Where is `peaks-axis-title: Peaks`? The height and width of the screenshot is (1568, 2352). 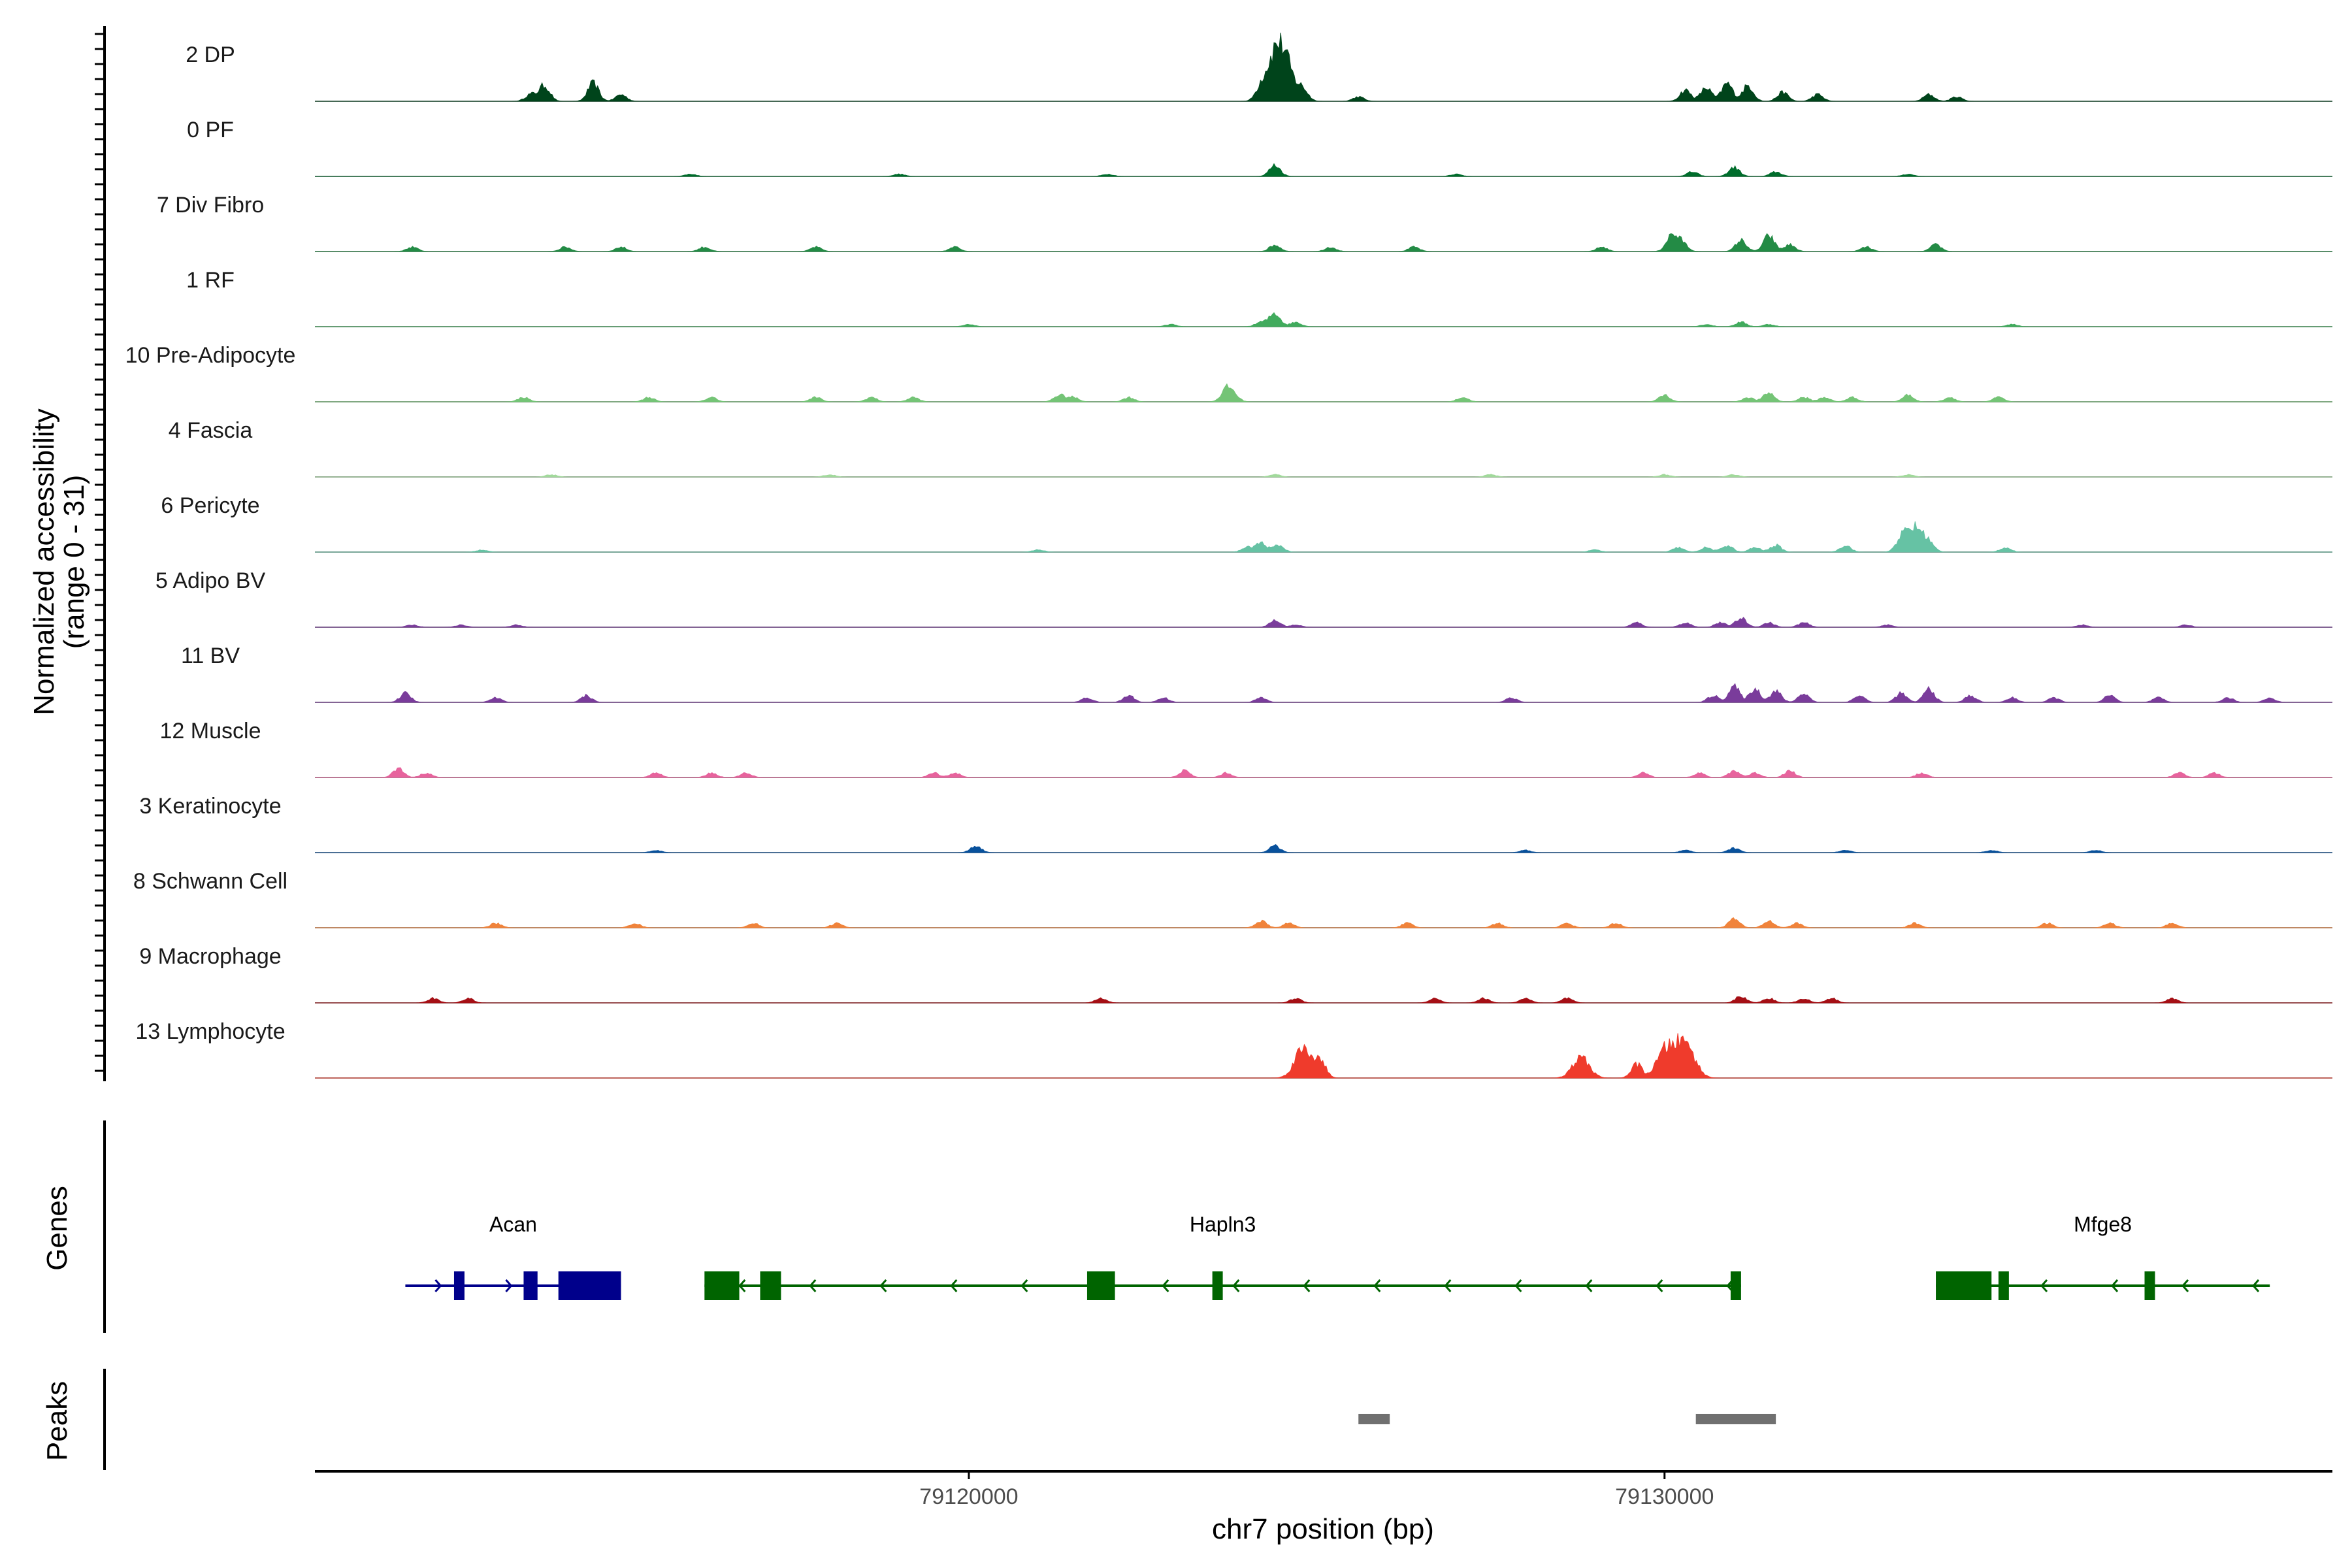
peaks-axis-title: Peaks is located at coordinates (57, 1421).